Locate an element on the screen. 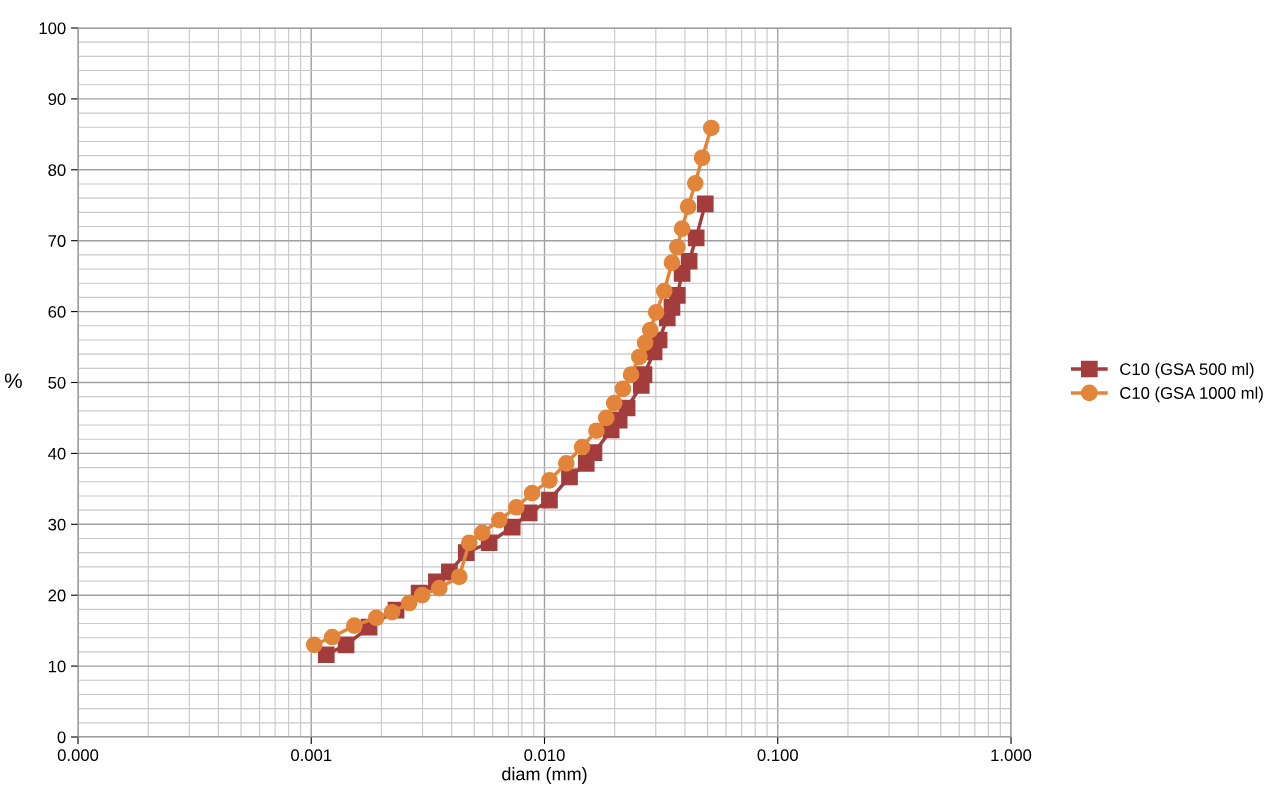  x-tick-label: 0.000 is located at coordinates (78, 755).